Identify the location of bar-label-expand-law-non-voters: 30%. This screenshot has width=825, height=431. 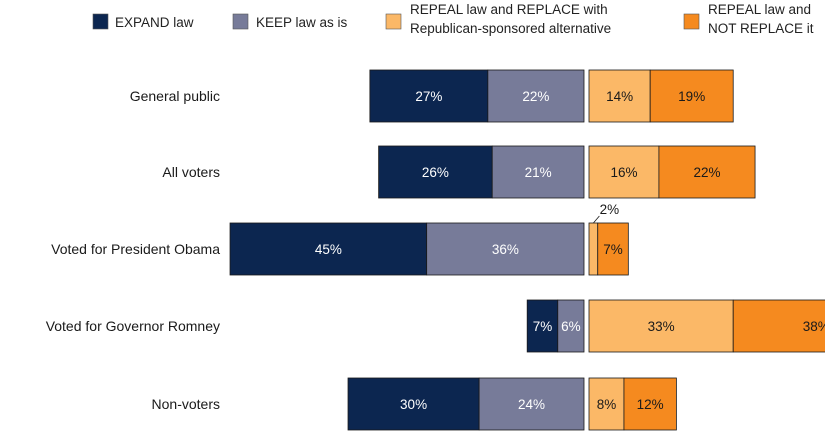
(413, 404).